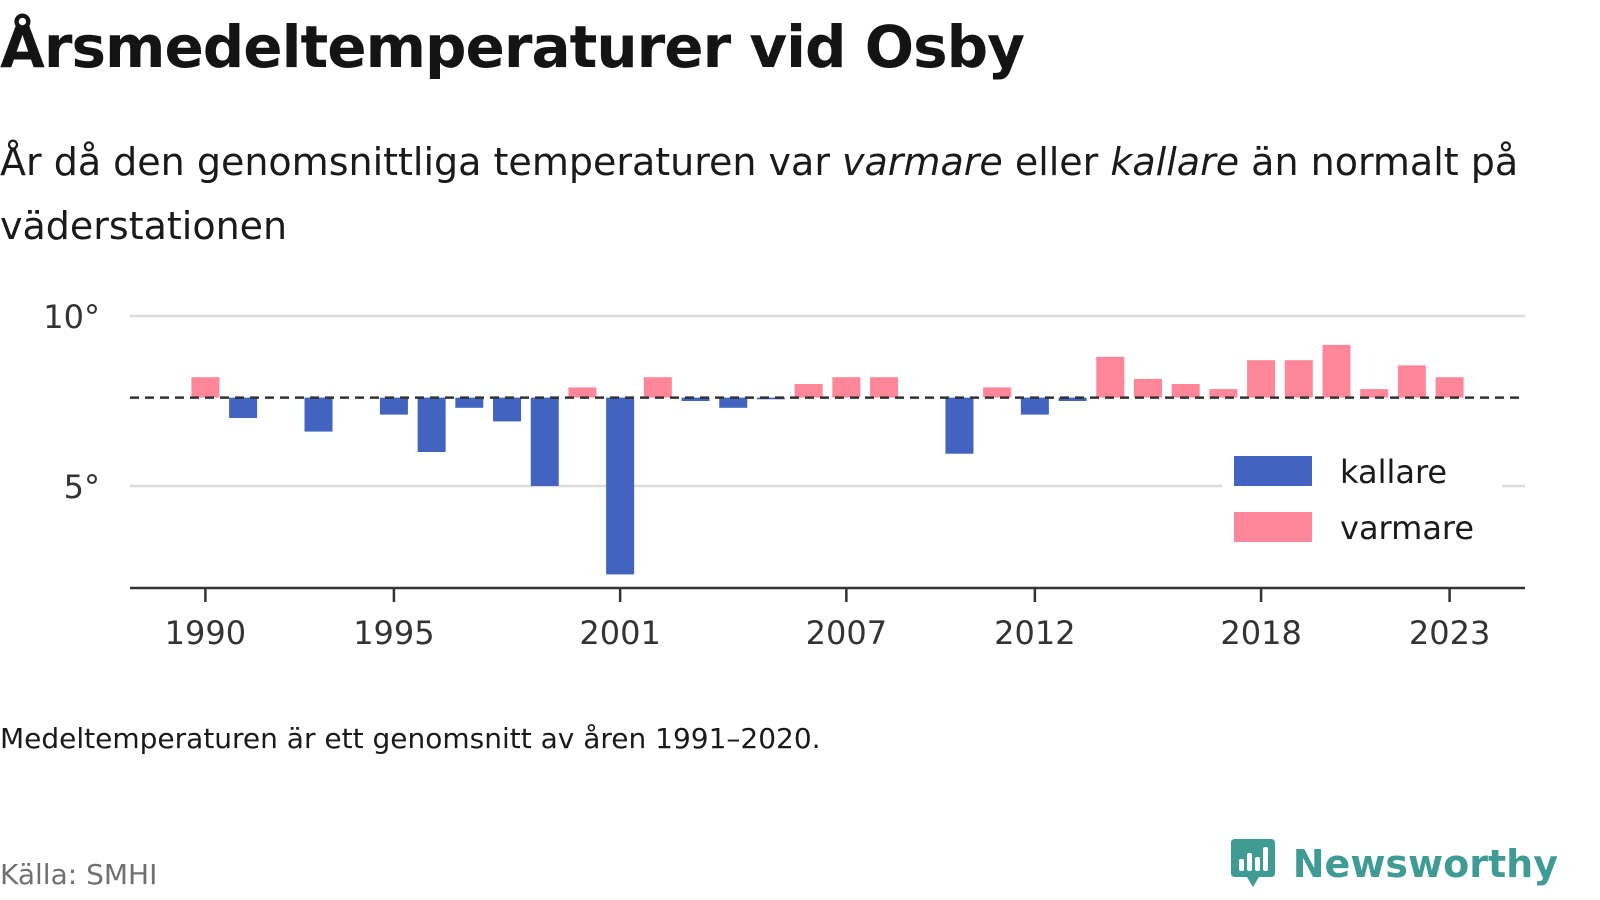 The width and height of the screenshot is (1600, 900). I want to click on x-tick-label: 2001, so click(619, 633).